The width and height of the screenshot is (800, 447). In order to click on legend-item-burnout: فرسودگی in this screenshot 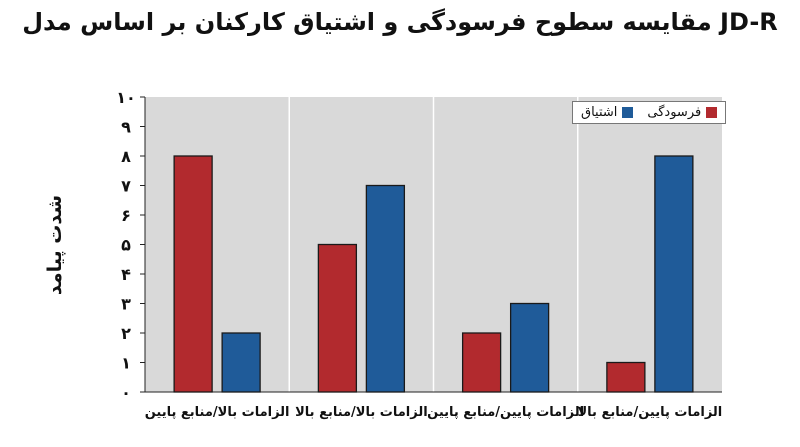, I will do `click(682, 112)`.